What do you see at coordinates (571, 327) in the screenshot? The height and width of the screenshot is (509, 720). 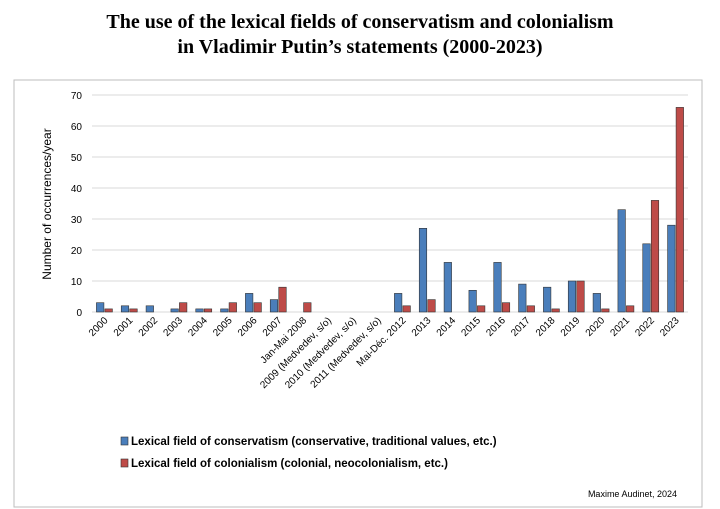 I see `x-tick-label: 2019` at bounding box center [571, 327].